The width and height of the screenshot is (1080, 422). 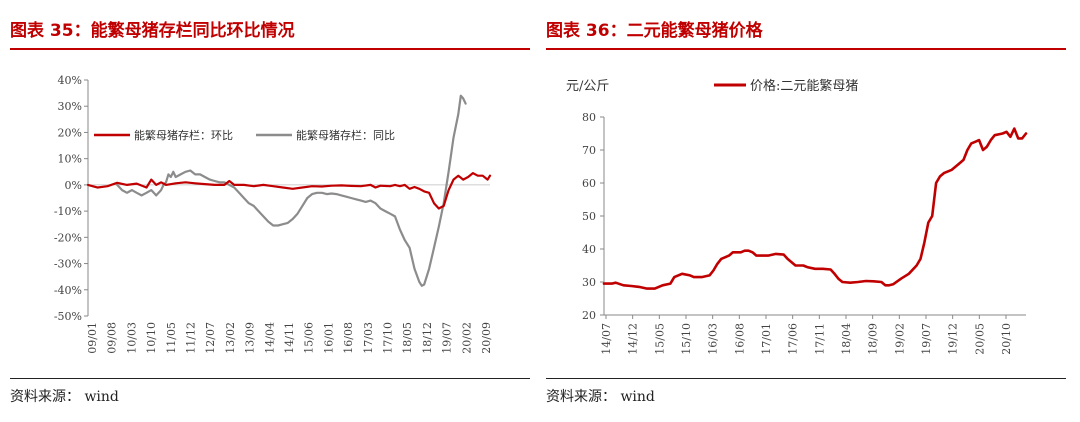 I want to click on y-tick-label-left: -10%, so click(x=68, y=211).